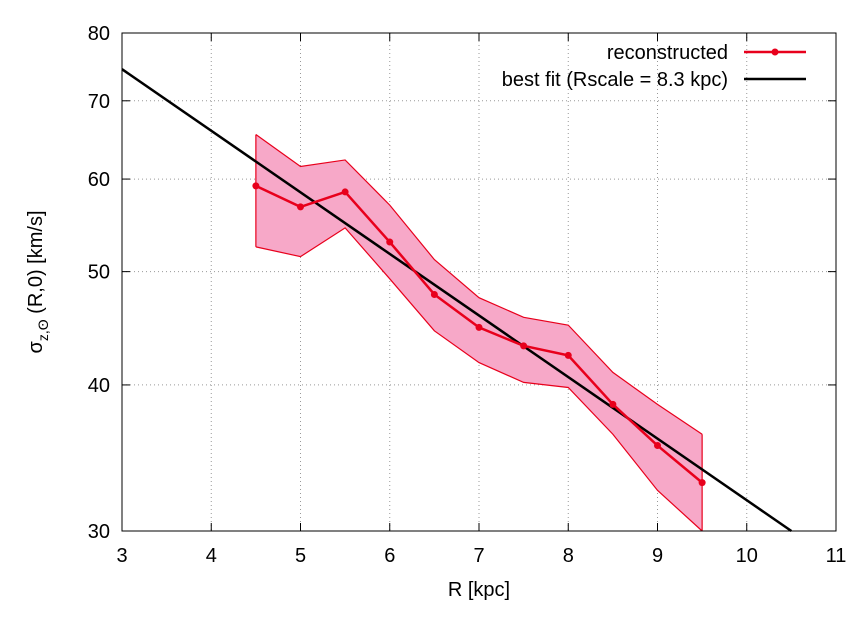  What do you see at coordinates (667, 53) in the screenshot?
I see `legend-label: reconstructed` at bounding box center [667, 53].